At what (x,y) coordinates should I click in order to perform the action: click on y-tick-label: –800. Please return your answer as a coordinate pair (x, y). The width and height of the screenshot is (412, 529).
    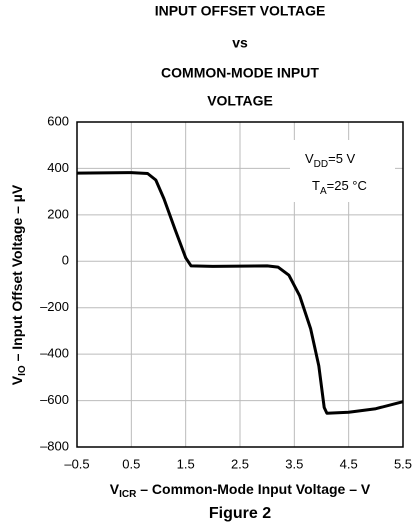
    Looking at the image, I should click on (54, 445).